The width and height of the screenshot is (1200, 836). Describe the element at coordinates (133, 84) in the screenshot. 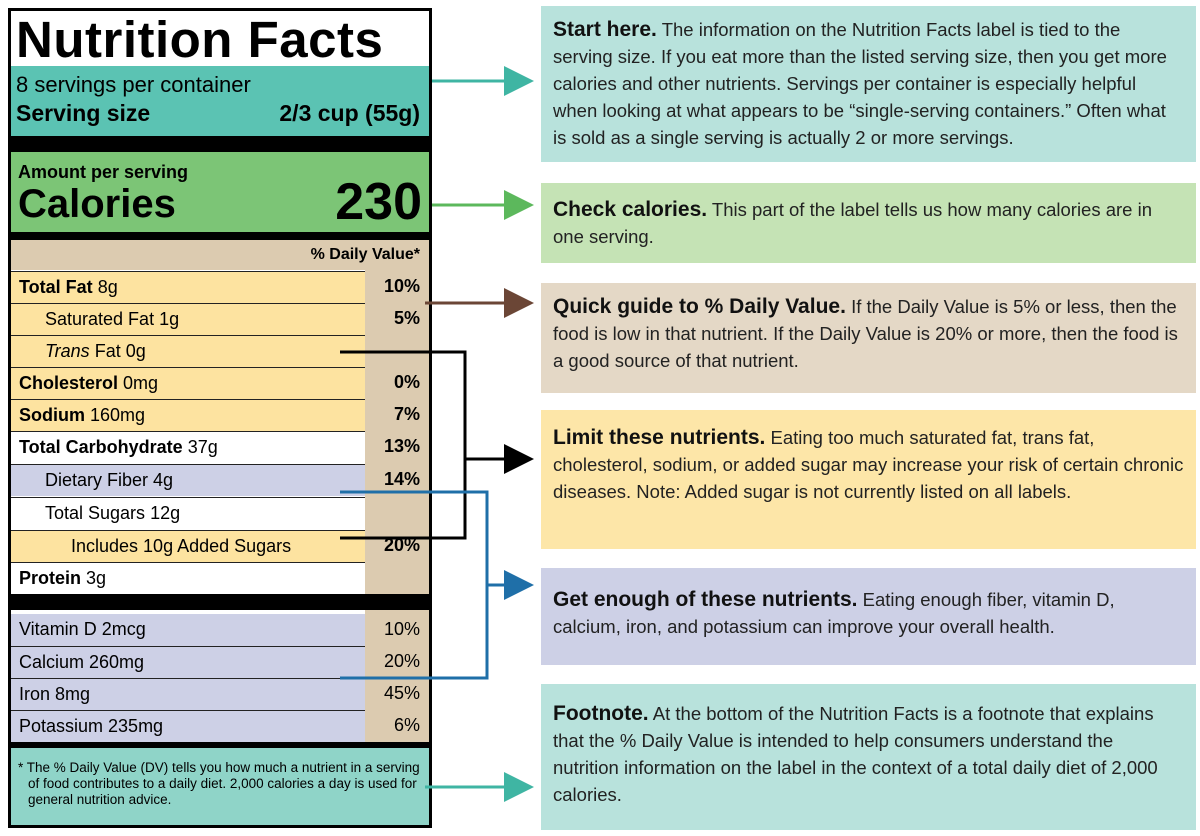

I see `servings: 8 servings per container` at that location.